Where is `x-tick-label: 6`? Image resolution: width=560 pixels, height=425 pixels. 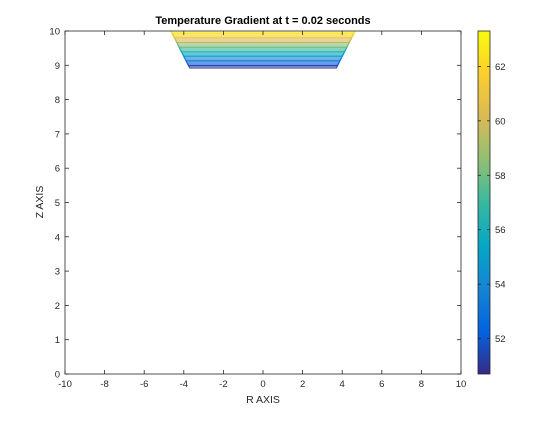 x-tick-label: 6 is located at coordinates (381, 384).